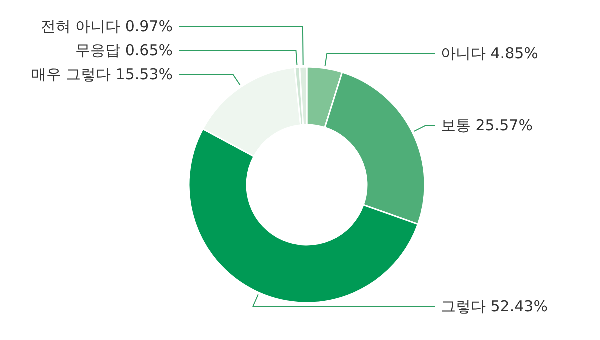 The width and height of the screenshot is (600, 340). What do you see at coordinates (487, 125) in the screenshot?
I see `slice-label: 보통 25.57%` at bounding box center [487, 125].